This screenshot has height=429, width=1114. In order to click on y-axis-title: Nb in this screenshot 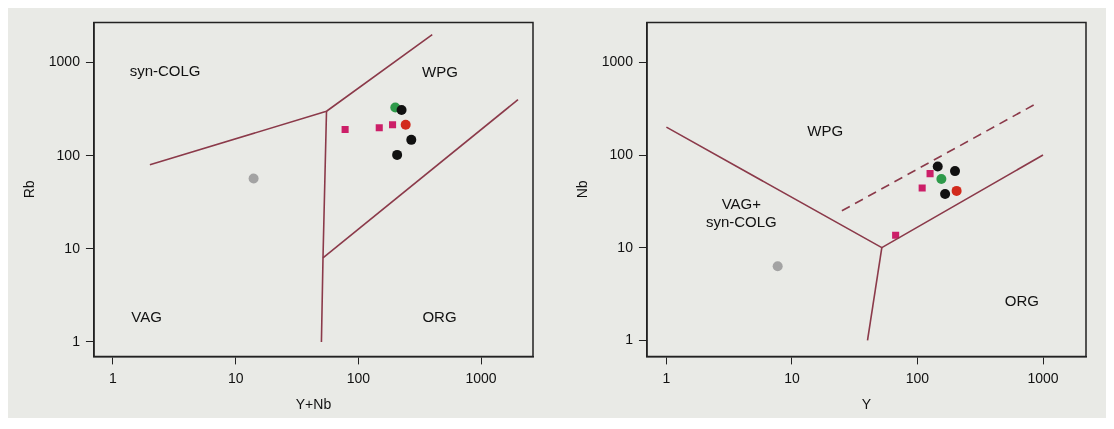, I will do `click(582, 189)`.